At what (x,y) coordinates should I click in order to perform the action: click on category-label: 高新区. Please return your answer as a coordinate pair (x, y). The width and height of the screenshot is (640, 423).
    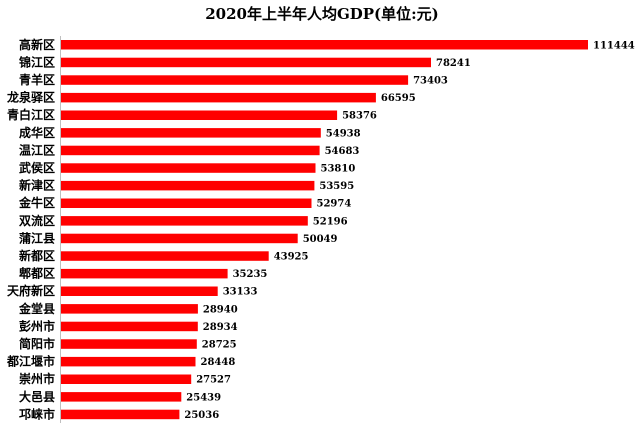
    Looking at the image, I should click on (37, 44).